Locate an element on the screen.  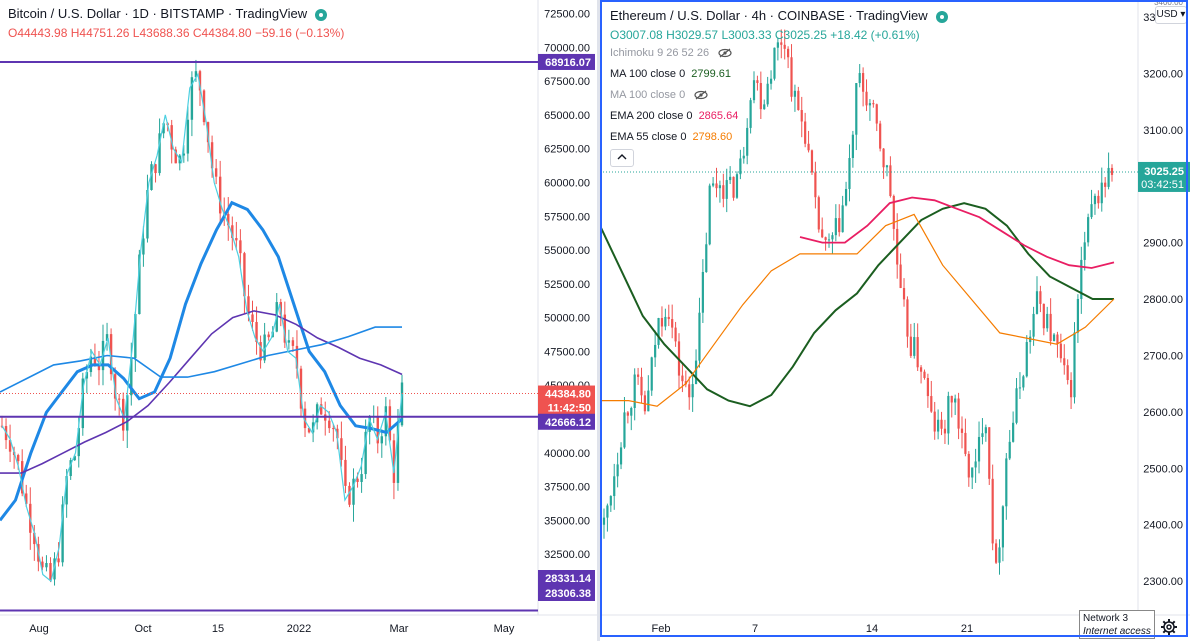
x-tick-label: Oct is located at coordinates (142, 629).